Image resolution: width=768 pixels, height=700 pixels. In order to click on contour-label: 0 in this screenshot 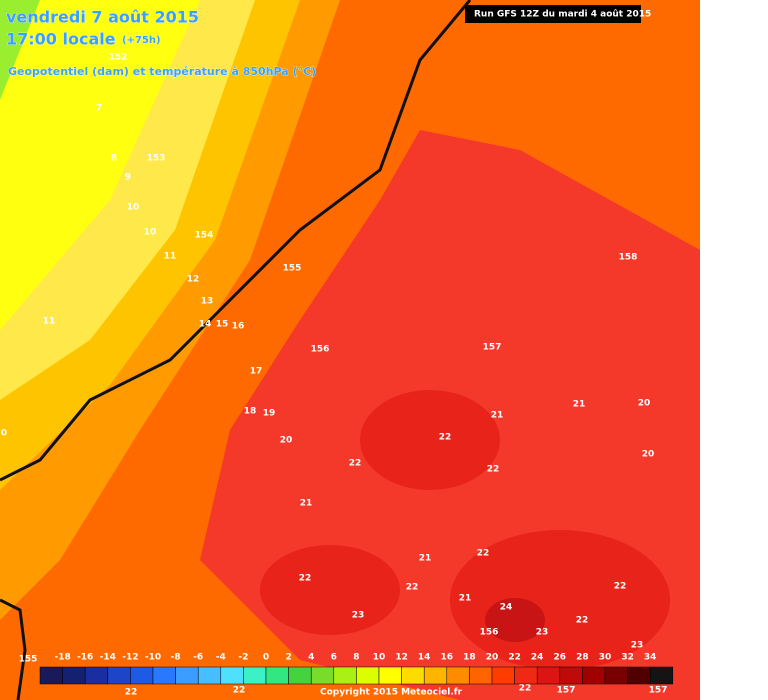, I will do `click(4, 434)`.